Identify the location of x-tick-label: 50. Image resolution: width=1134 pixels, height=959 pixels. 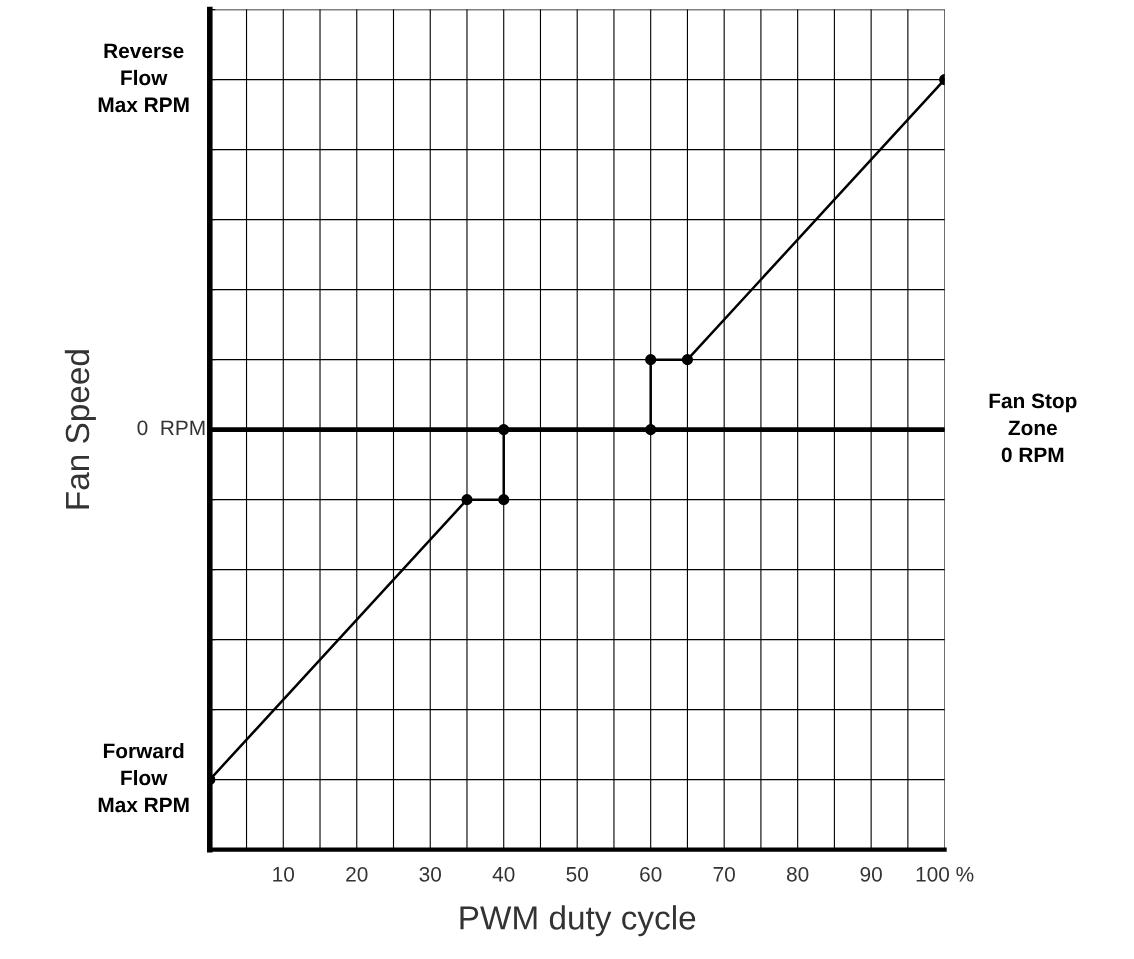
(577, 874).